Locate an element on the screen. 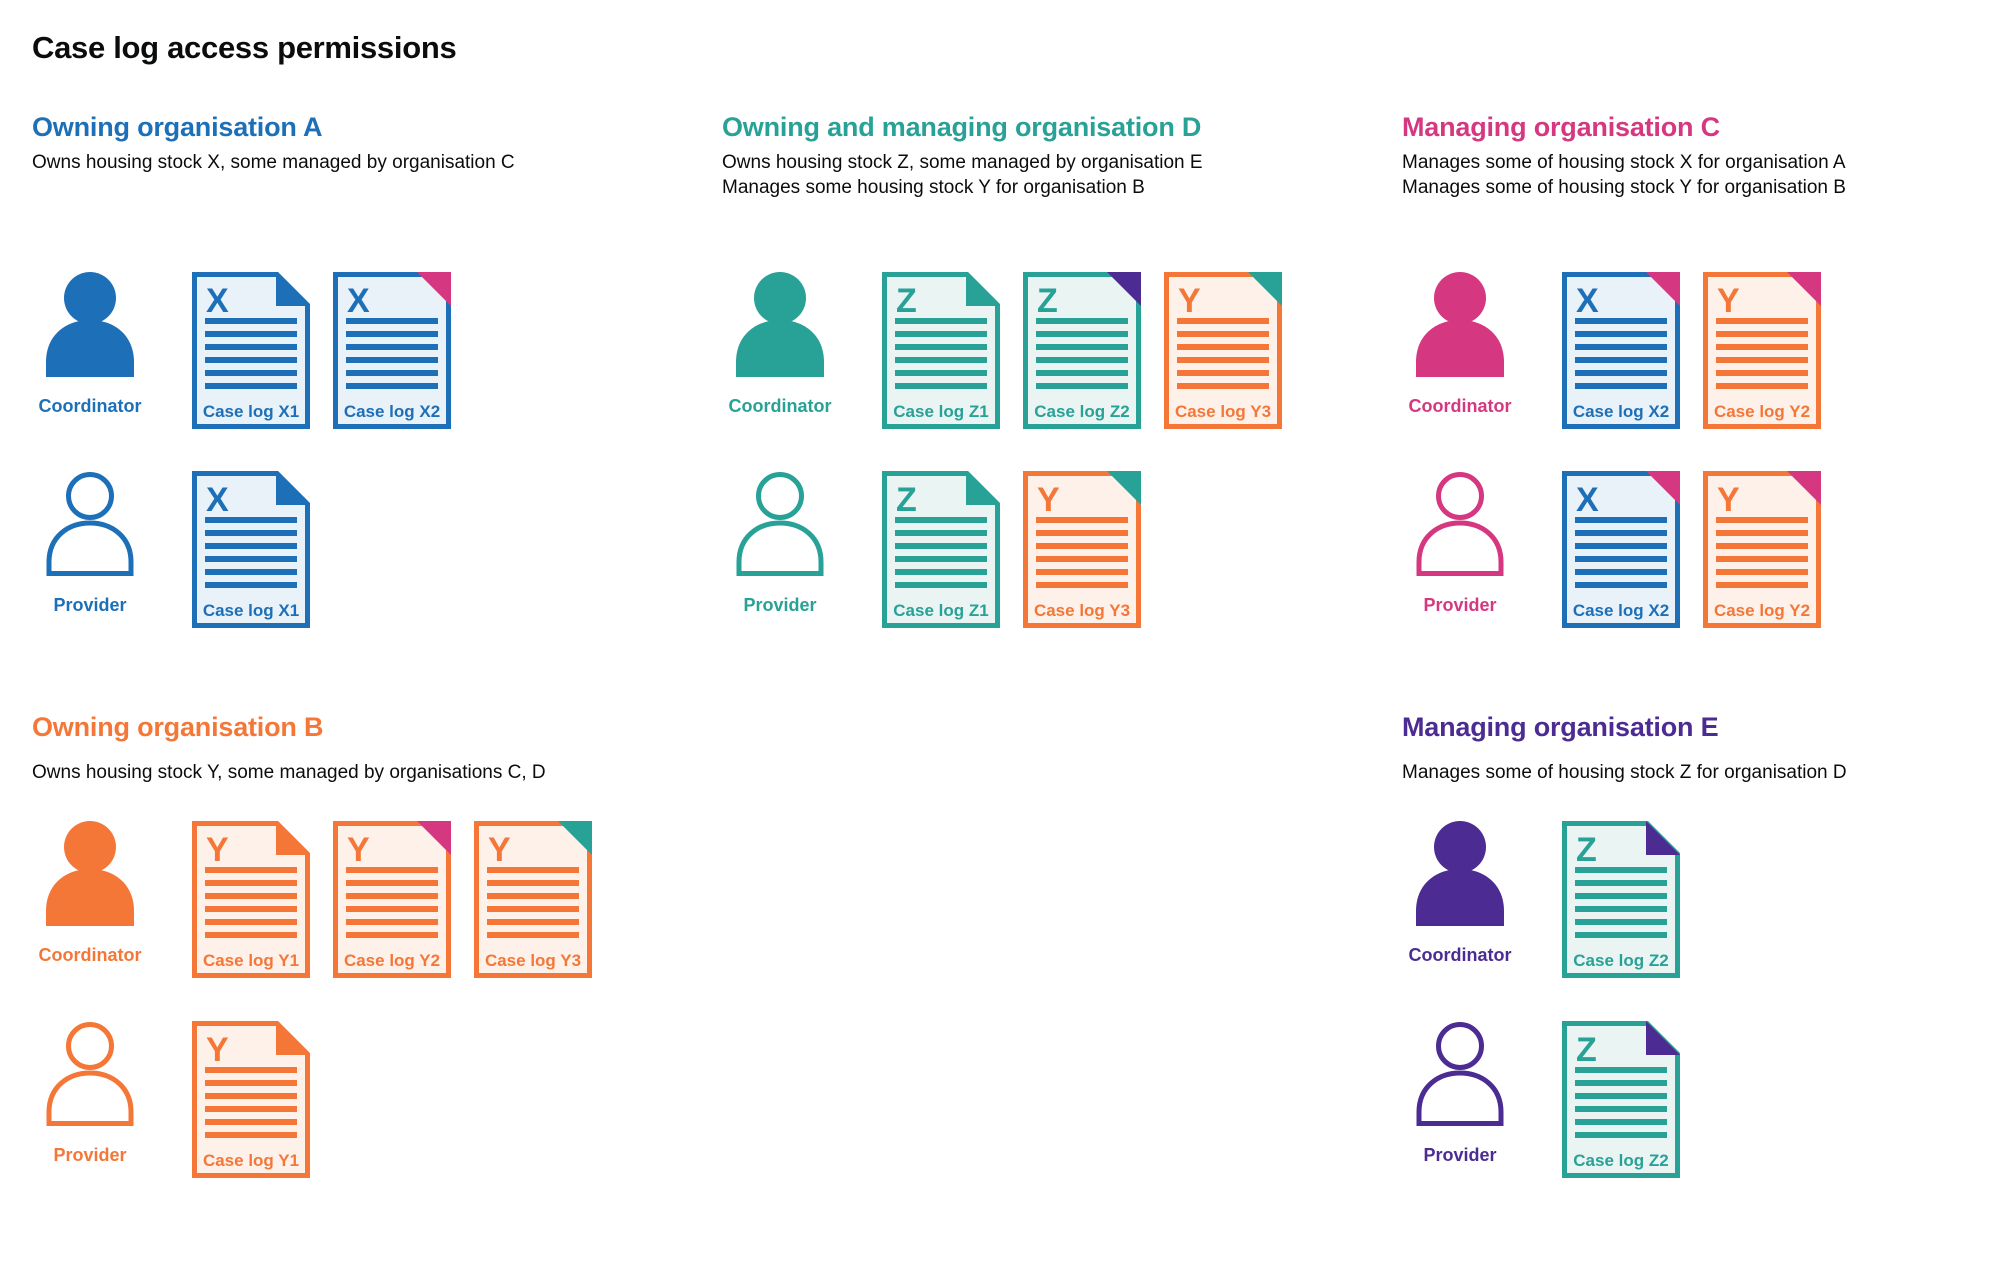 The height and width of the screenshot is (1280, 2000). section-title: Owning and managing organisation D is located at coordinates (962, 127).